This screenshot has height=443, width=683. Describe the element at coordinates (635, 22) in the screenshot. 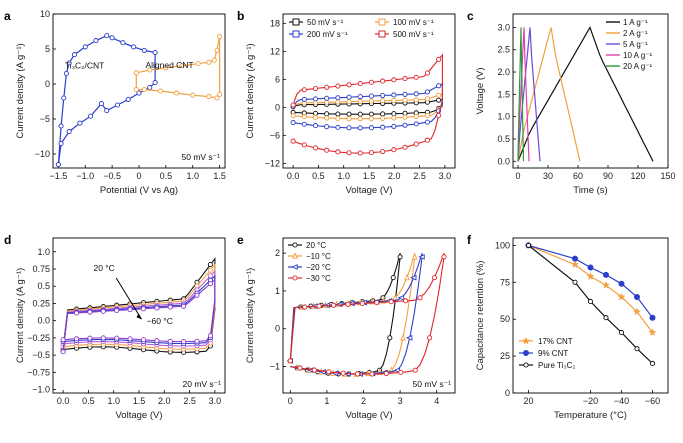

I see `legend-label-c-0: 1 A g⁻¹` at that location.